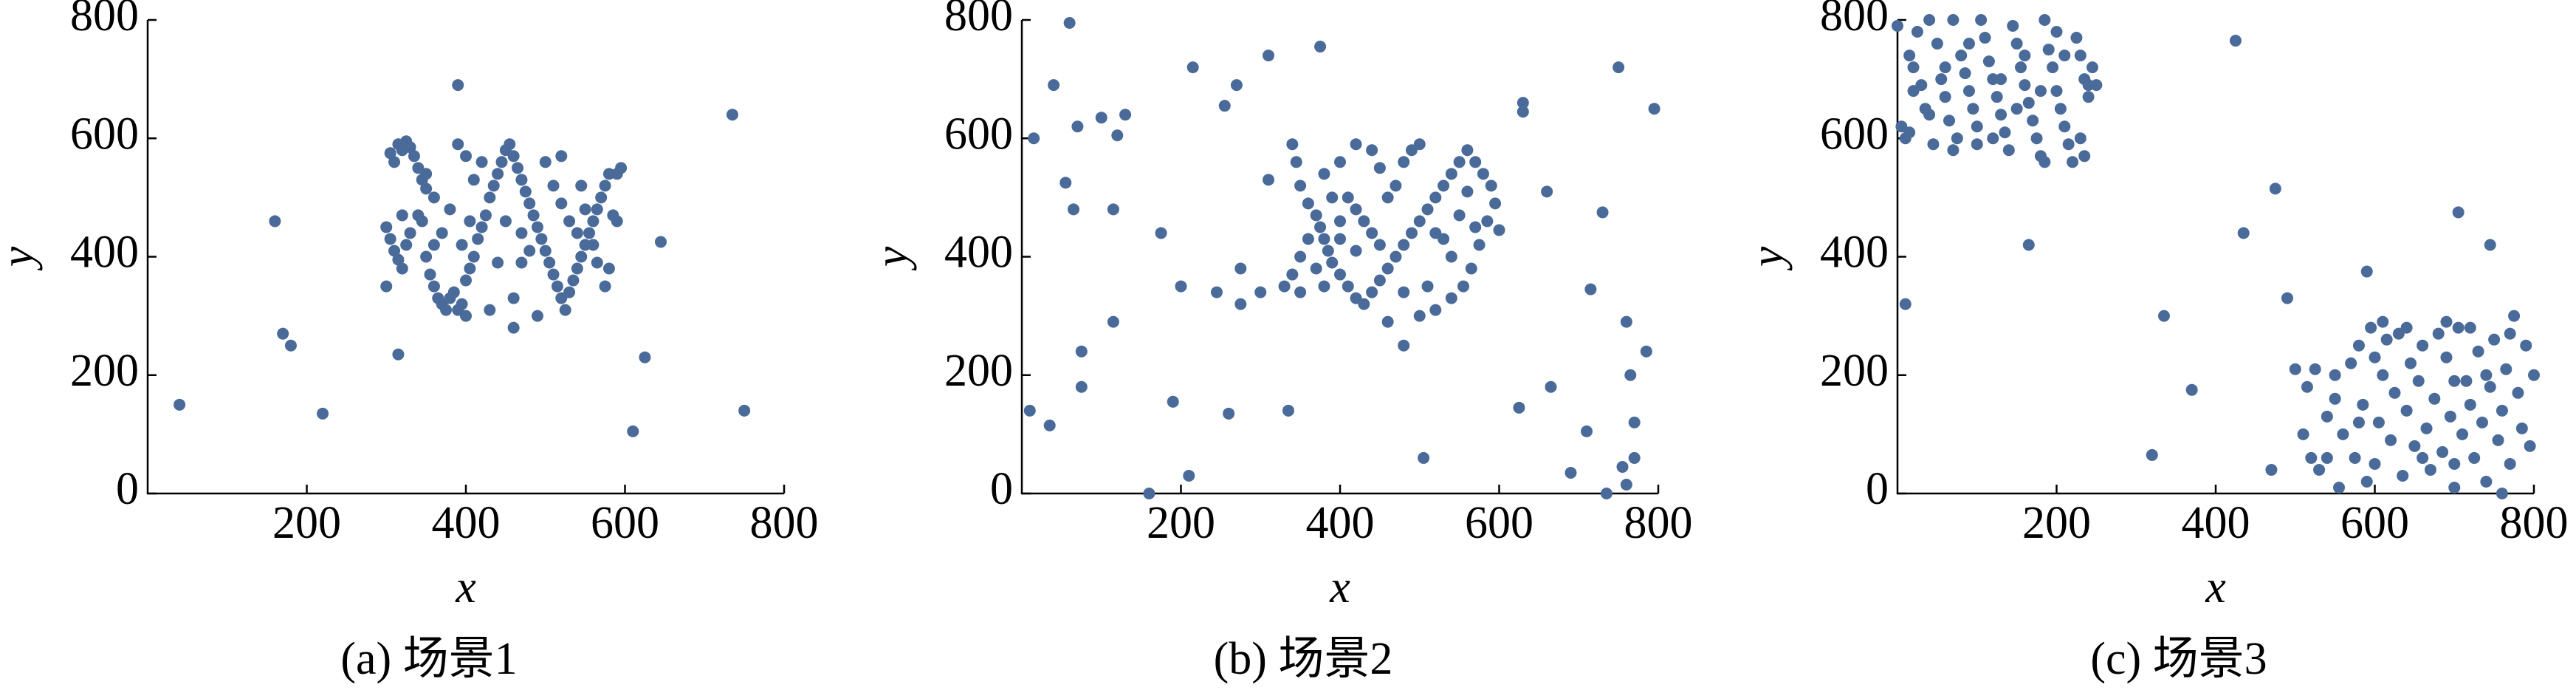  I want to click on subplot-caption: (b) 场景2, so click(1303, 659).